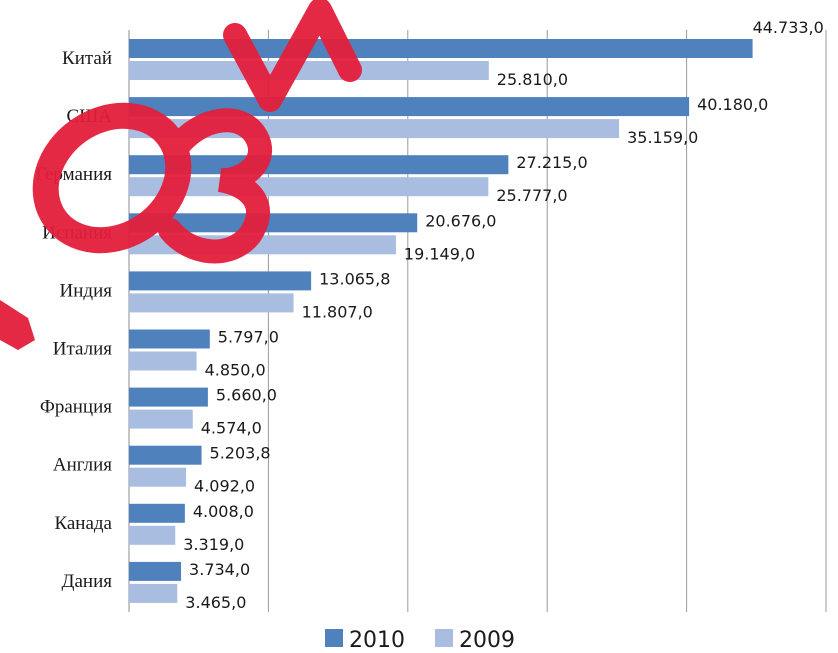  Describe the element at coordinates (87, 58) in the screenshot. I see `category-label: Китай` at that location.